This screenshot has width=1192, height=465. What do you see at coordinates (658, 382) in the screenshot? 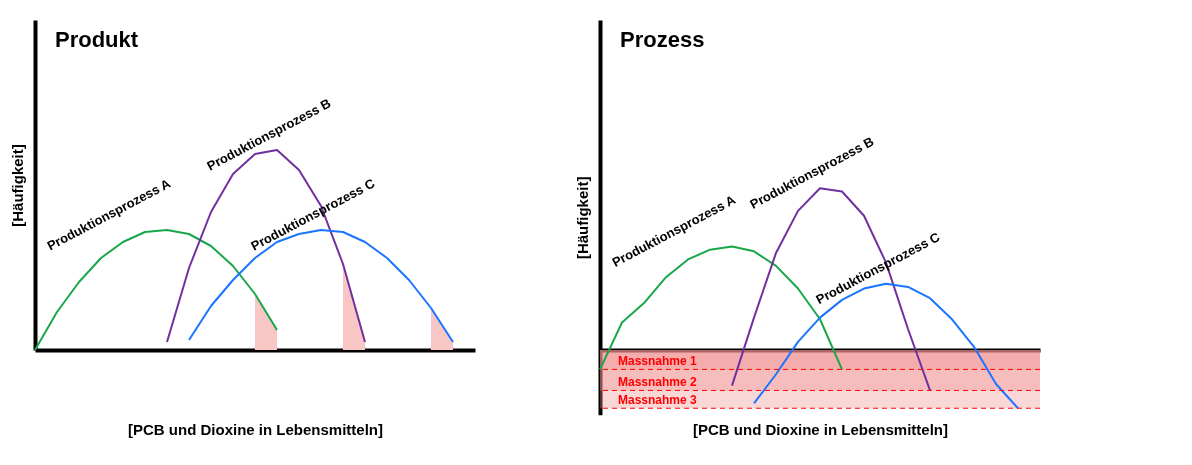
I see `ref-line-label: Massnahme 2` at bounding box center [658, 382].